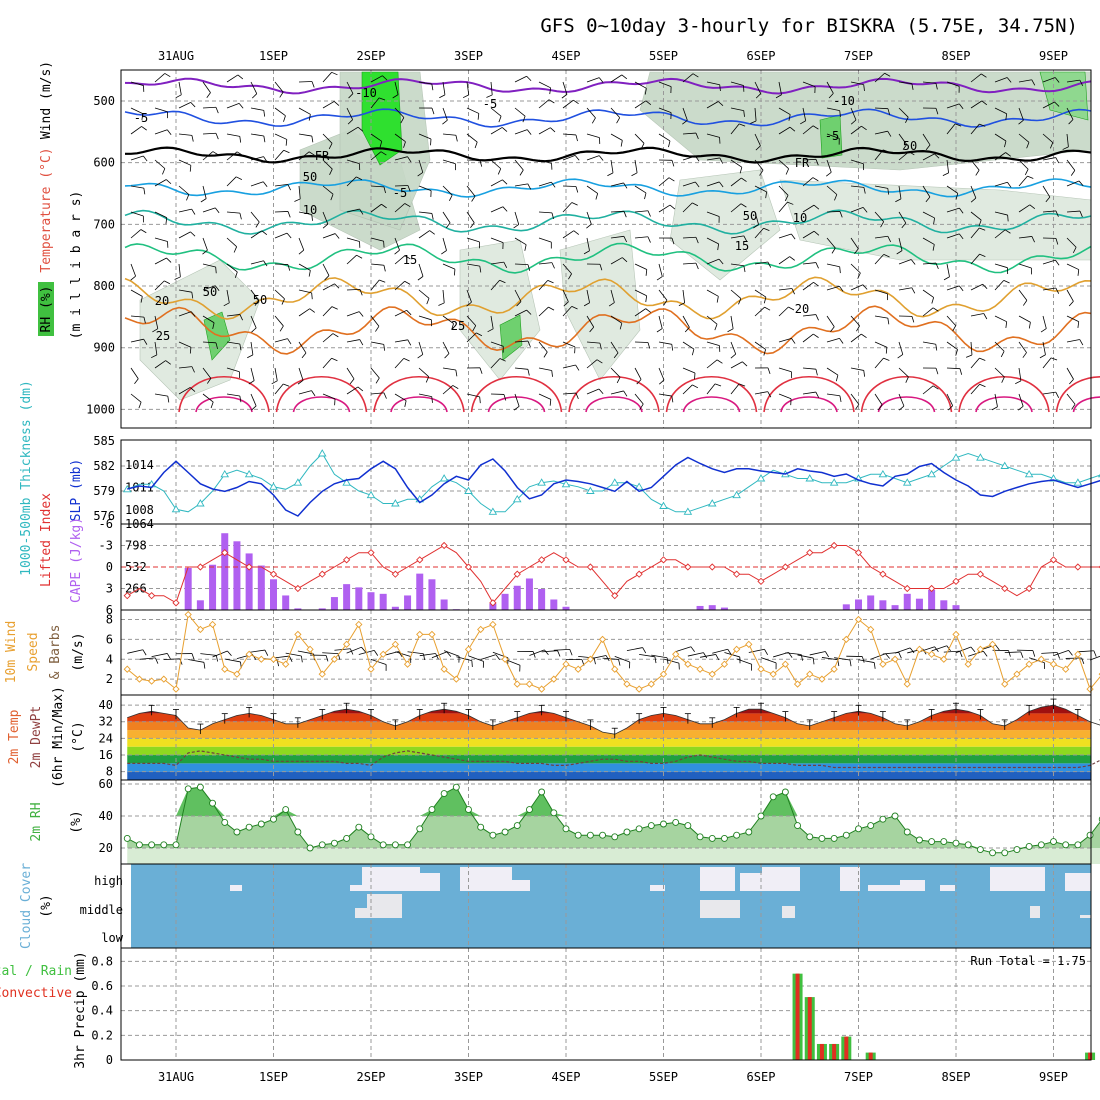 This screenshot has height=1100, width=1100. I want to click on date-label-top: 31AUG, so click(176, 56).